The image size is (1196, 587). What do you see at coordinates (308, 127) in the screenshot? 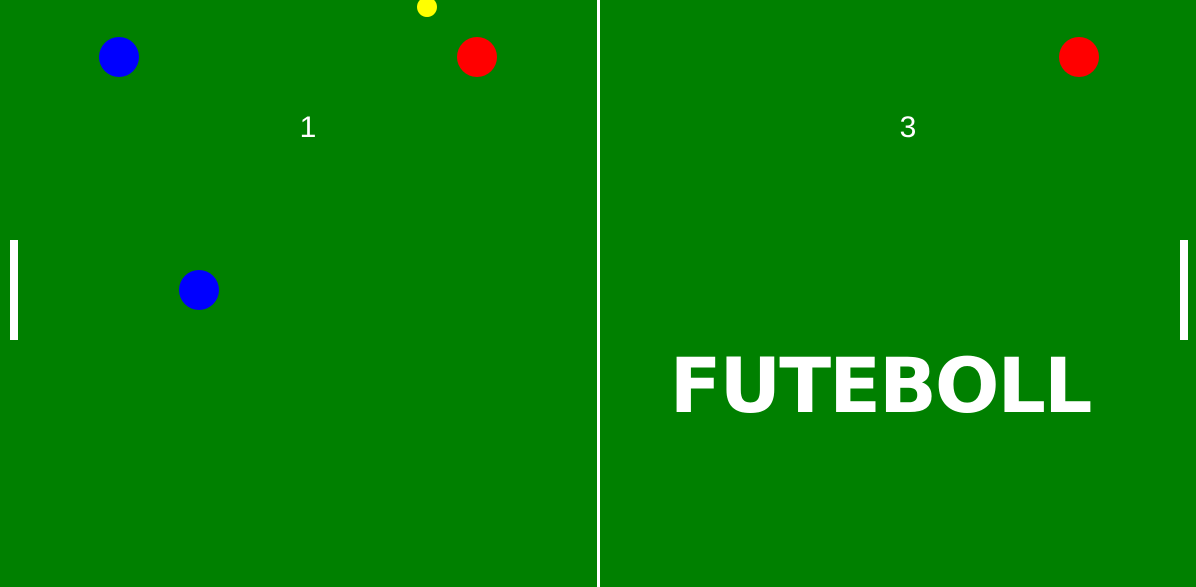
I see `left-score: 1` at bounding box center [308, 127].